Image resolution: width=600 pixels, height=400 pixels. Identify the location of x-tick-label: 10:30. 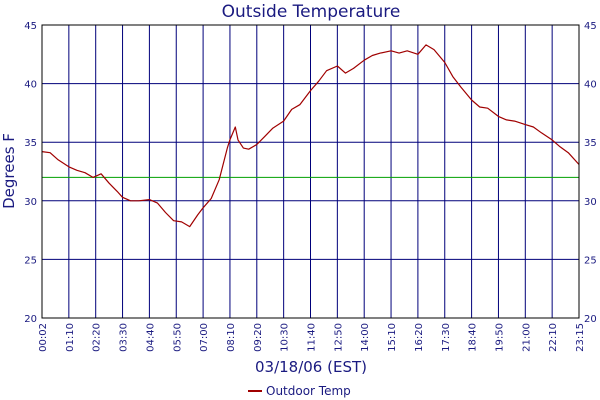
(285, 337).